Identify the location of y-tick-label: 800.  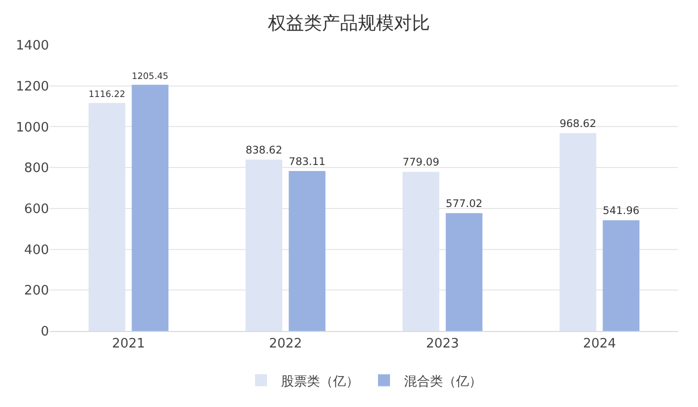
(36, 168).